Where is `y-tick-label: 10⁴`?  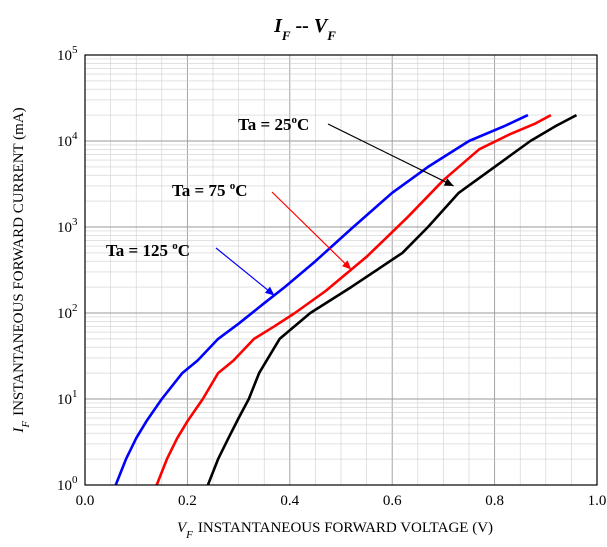 y-tick-label: 10⁴ is located at coordinates (67, 140).